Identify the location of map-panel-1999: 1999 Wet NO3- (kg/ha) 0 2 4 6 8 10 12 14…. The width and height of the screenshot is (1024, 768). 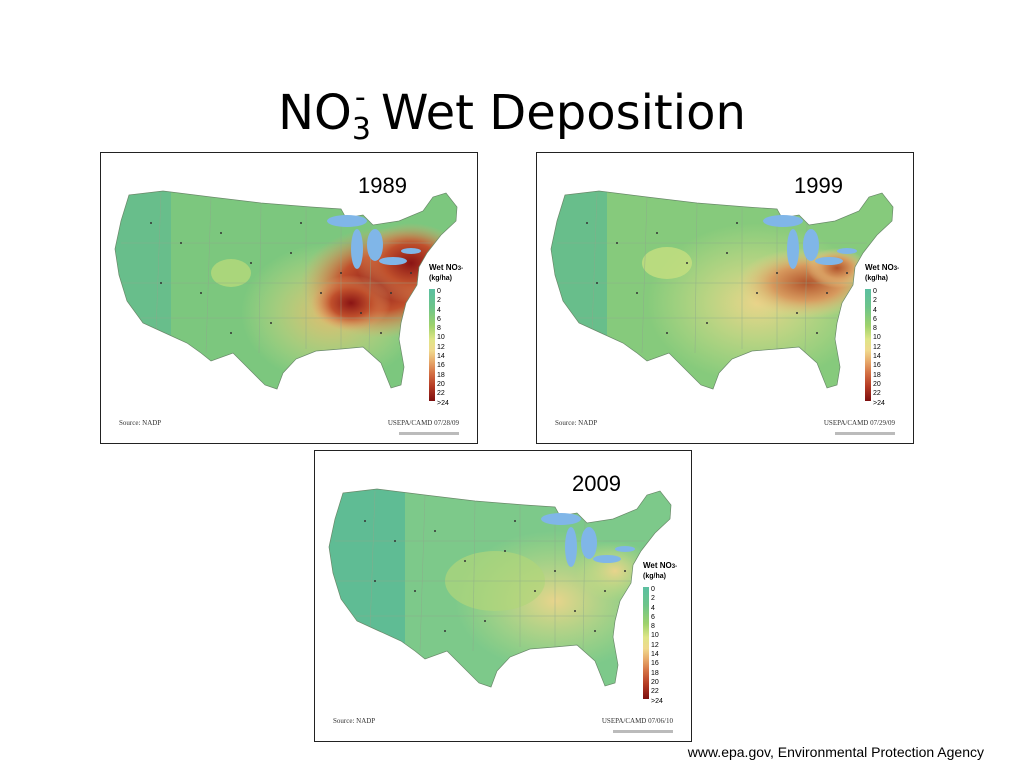
(725, 298).